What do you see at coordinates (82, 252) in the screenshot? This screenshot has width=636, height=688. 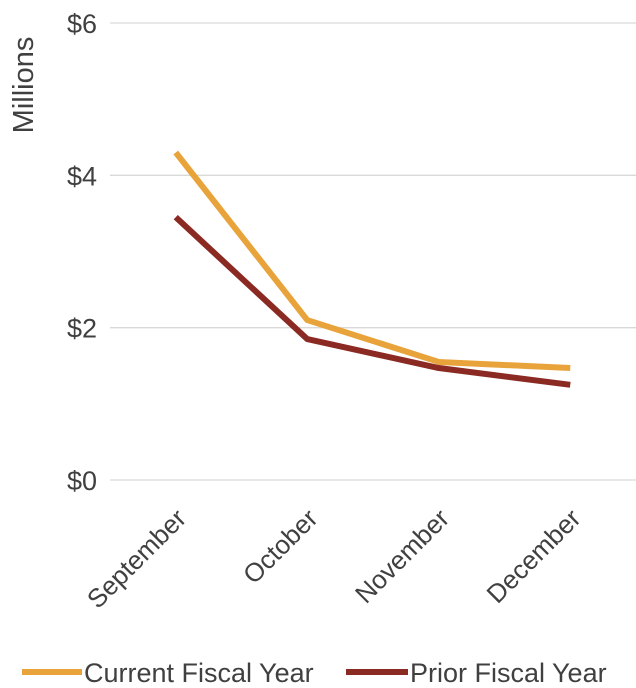 I see `y-axis-ticks: $0 $2 $4 $6` at bounding box center [82, 252].